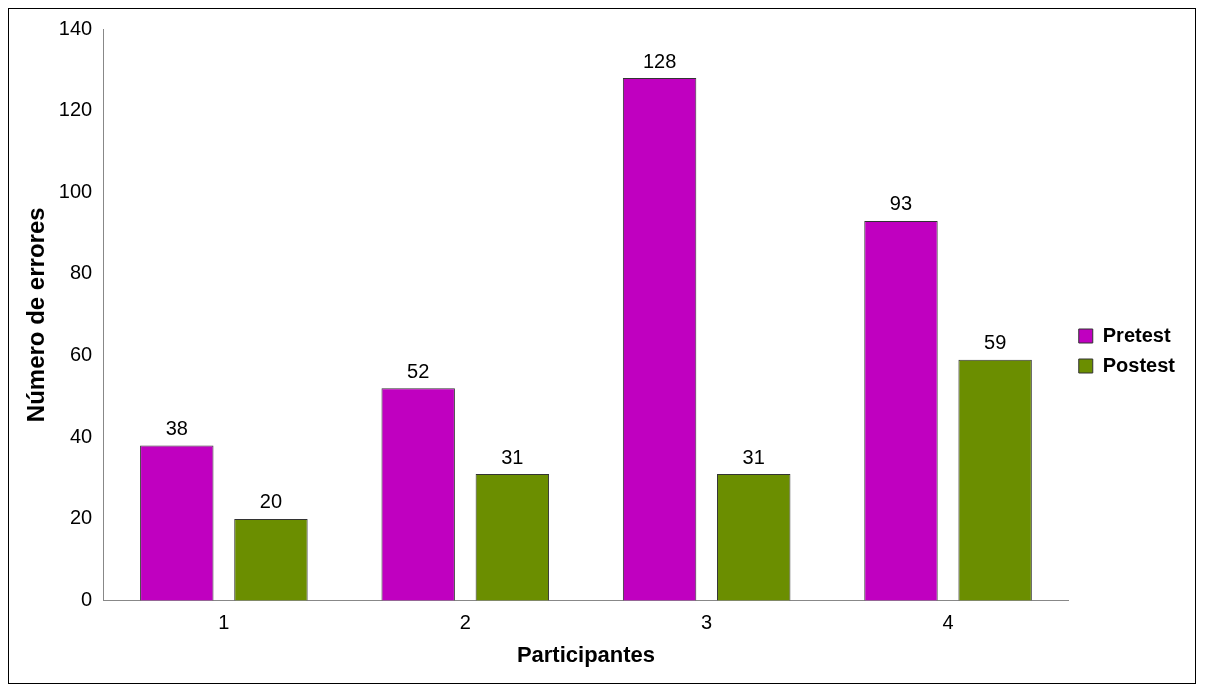 This screenshot has width=1206, height=694. Describe the element at coordinates (87, 599) in the screenshot. I see `y-tick-label: 0` at that location.